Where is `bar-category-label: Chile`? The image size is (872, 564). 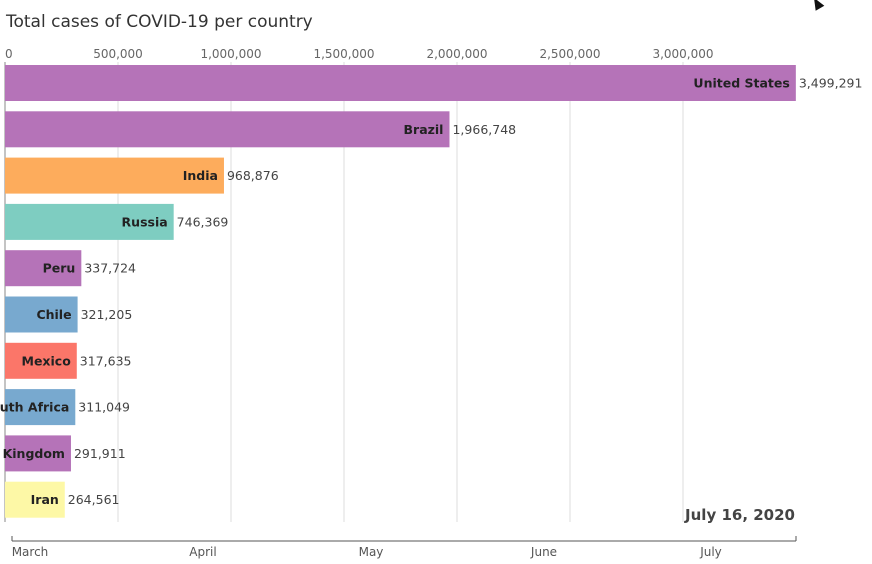
bar-category-label: Chile is located at coordinates (53, 314).